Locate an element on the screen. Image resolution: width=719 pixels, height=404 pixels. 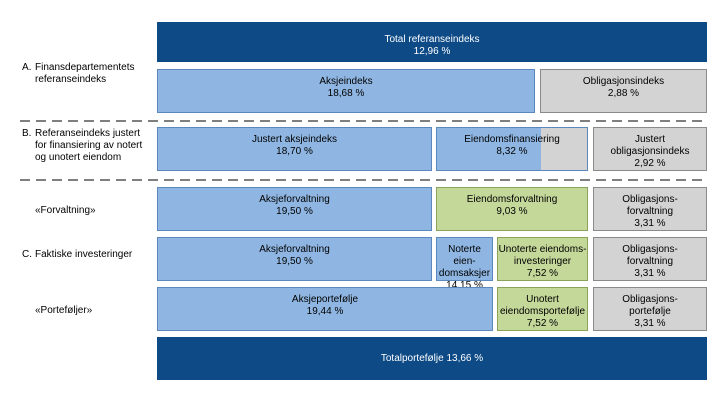
row-label: «Porteføljer» is located at coordinates (63, 311).